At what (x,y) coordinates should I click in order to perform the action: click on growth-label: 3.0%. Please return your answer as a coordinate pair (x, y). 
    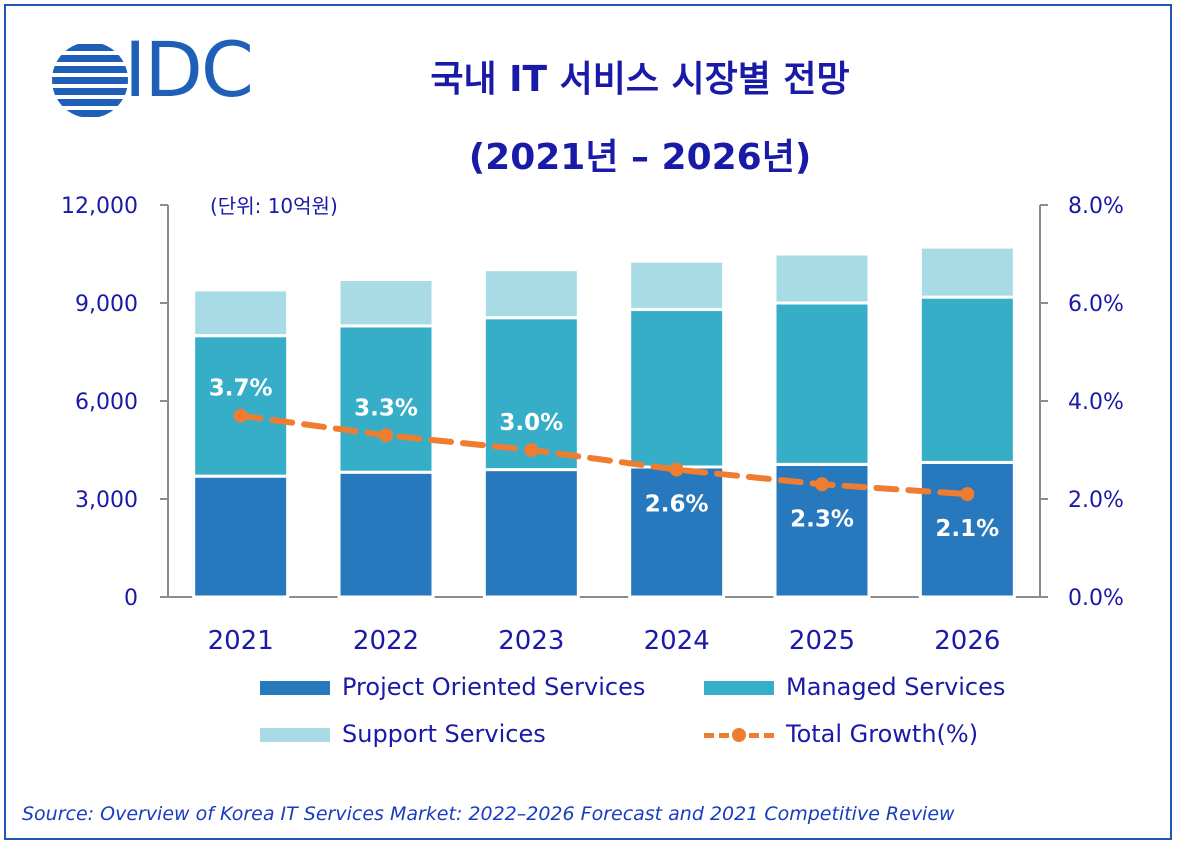
    Looking at the image, I should click on (531, 423).